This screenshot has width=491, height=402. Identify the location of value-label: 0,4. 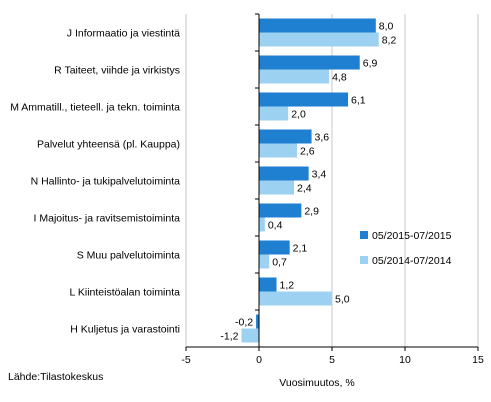
(275, 226).